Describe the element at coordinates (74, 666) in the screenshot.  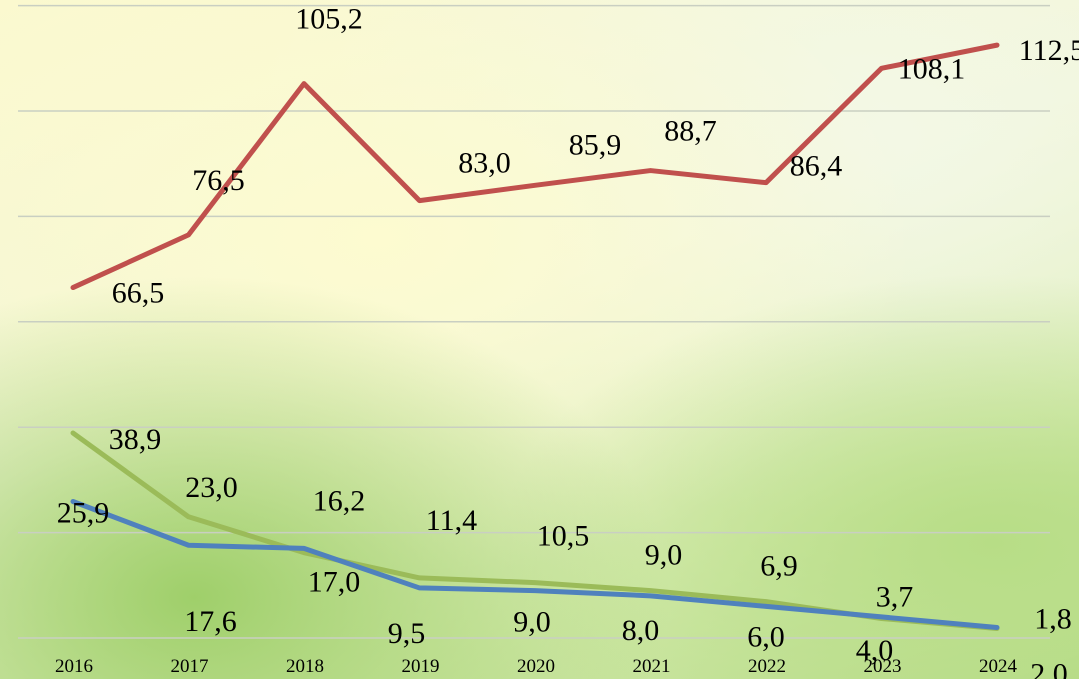
I see `x-tick-label: 2016` at that location.